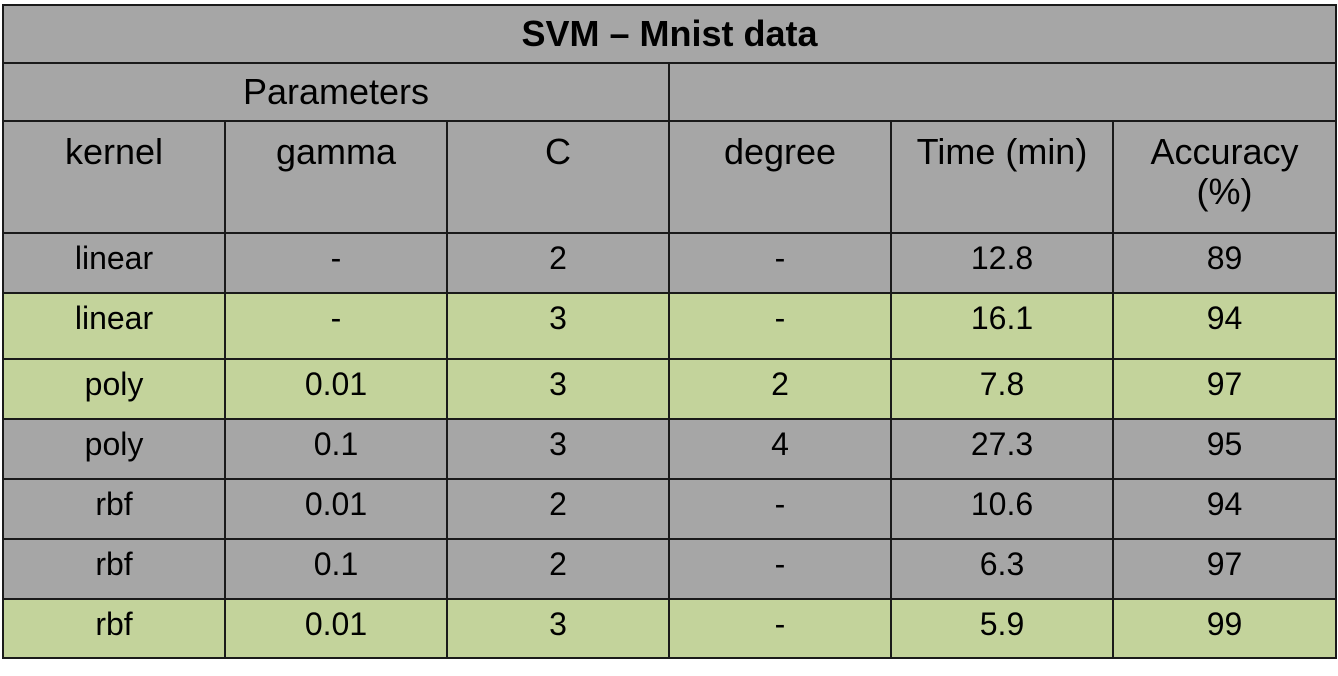 The width and height of the screenshot is (1338, 676). I want to click on header-gamma: gamma, so click(336, 177).